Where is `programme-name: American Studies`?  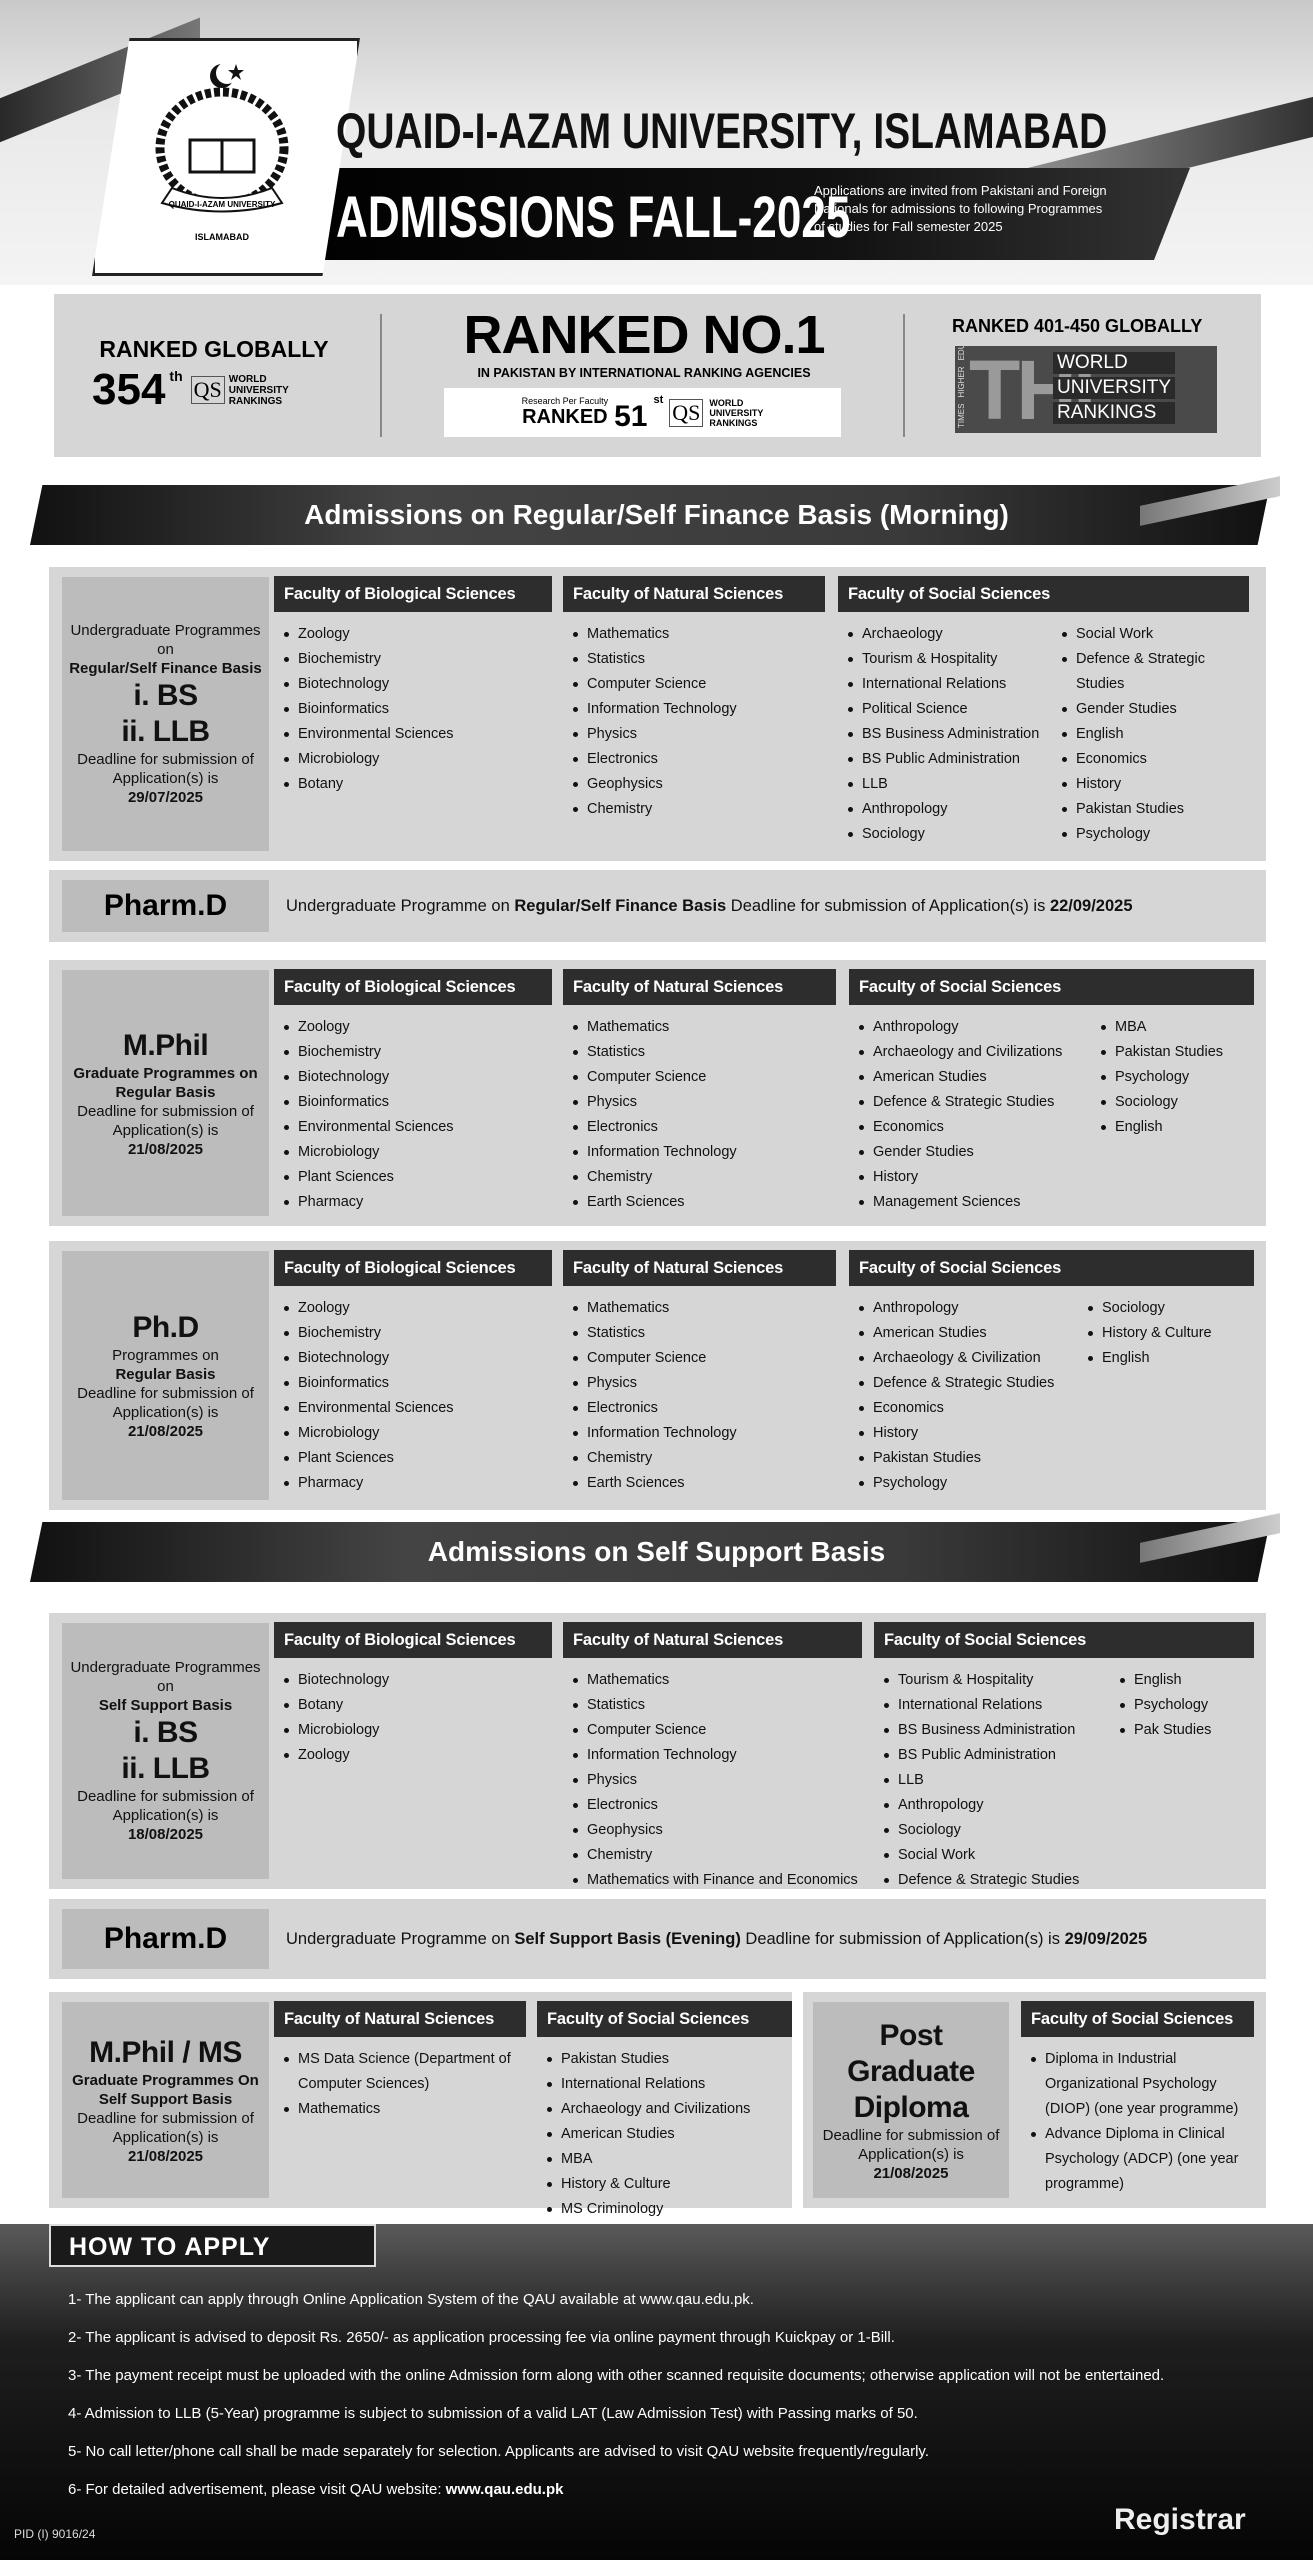
programme-name: American Studies is located at coordinates (930, 1077).